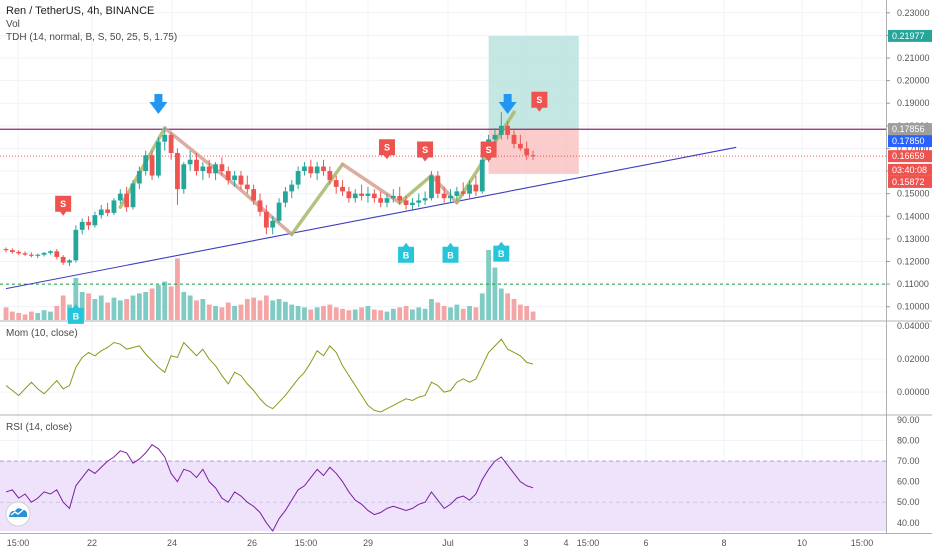 The height and width of the screenshot is (550, 932). I want to click on buy-signal: B, so click(450, 252).